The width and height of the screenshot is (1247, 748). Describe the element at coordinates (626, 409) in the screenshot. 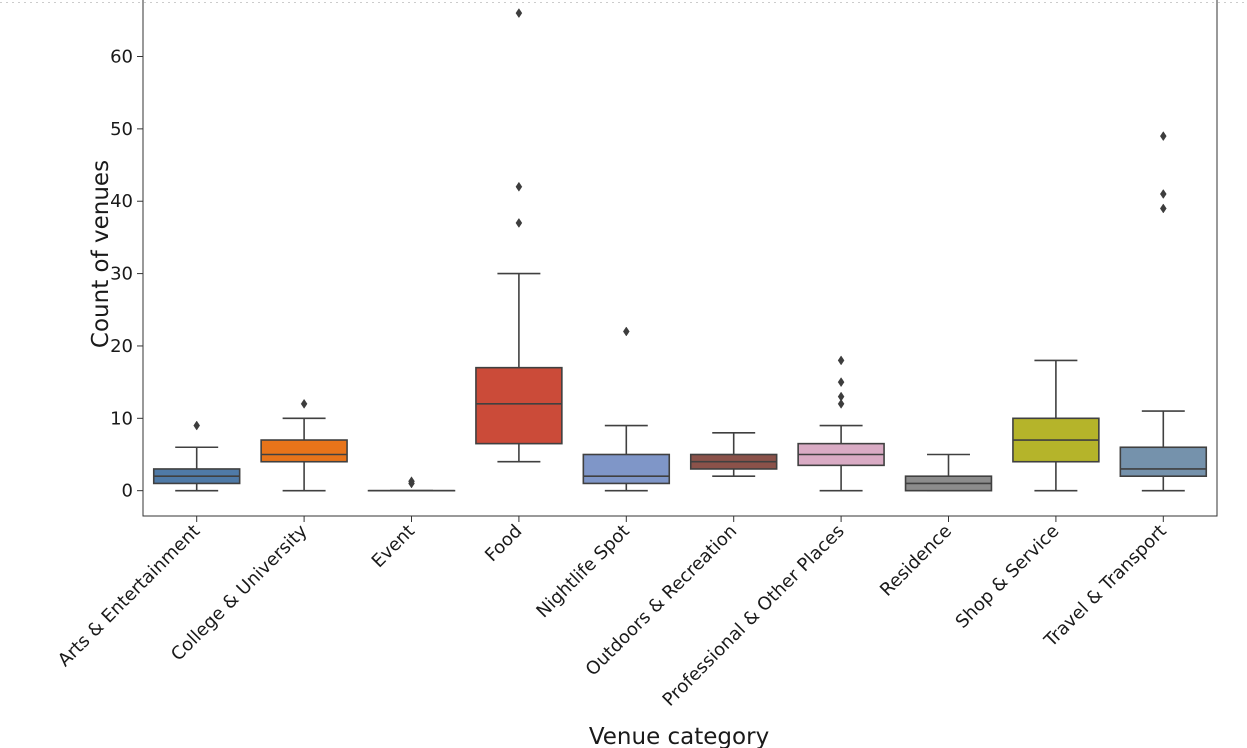

I see `box-nightlife-spot` at that location.